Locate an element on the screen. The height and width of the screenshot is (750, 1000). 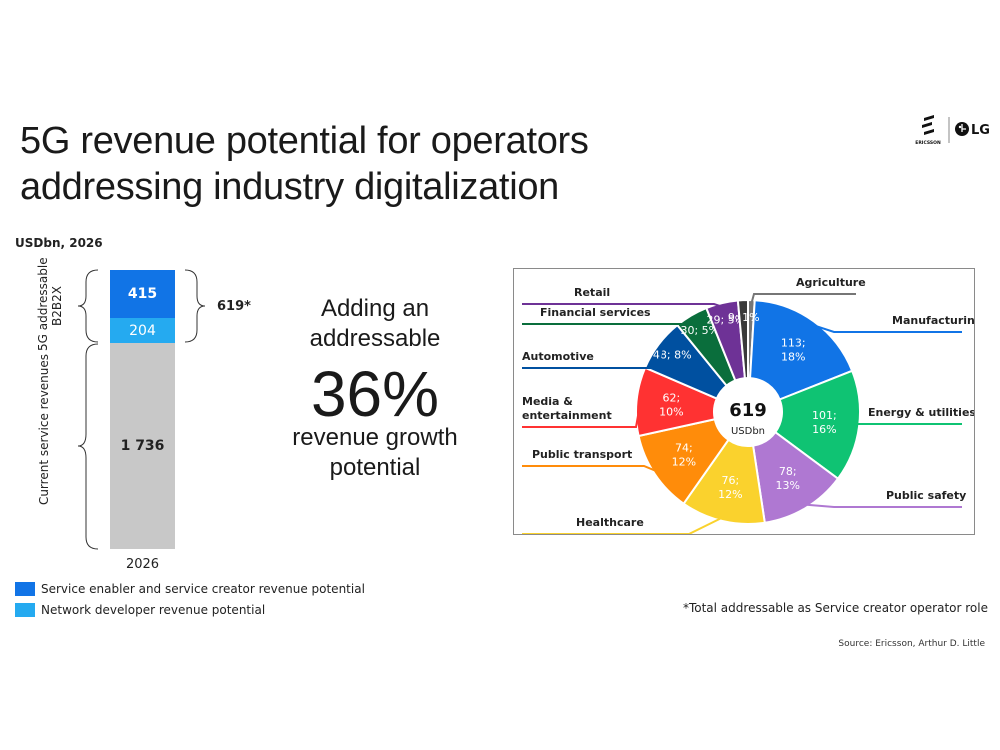
donut-slice-value-label: 74; 12% is located at coordinates (684, 455).